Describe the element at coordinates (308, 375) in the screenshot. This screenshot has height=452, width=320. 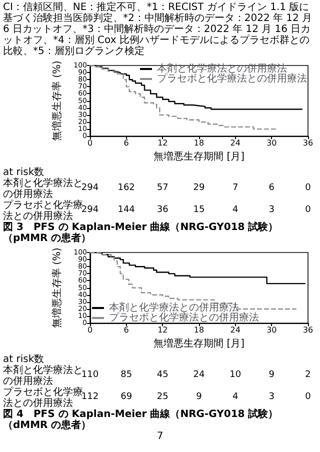
I see `text: 2` at that location.